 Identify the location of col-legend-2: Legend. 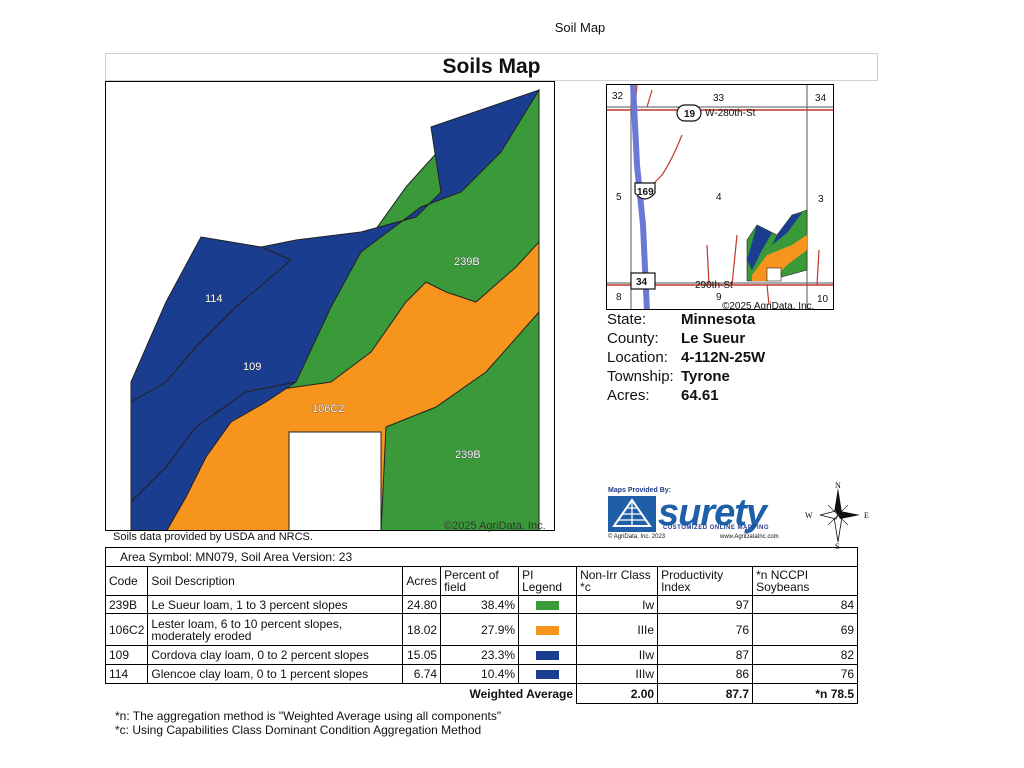
(542, 587).